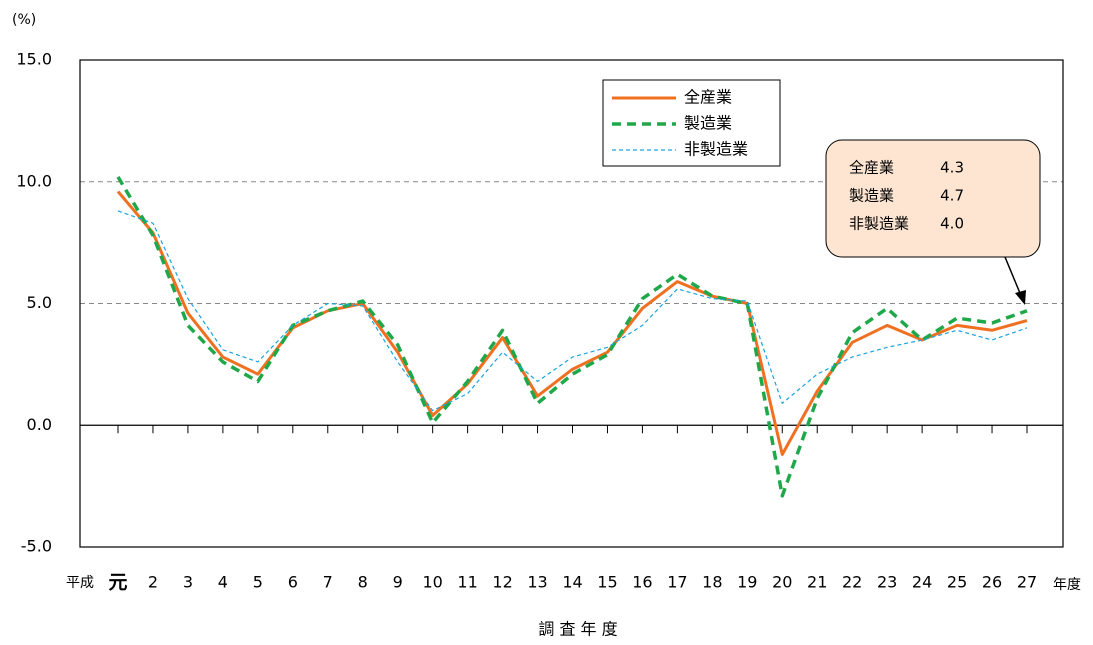 This screenshot has height=645, width=1093. What do you see at coordinates (432, 582) in the screenshot?
I see `x-tick-label: 10` at bounding box center [432, 582].